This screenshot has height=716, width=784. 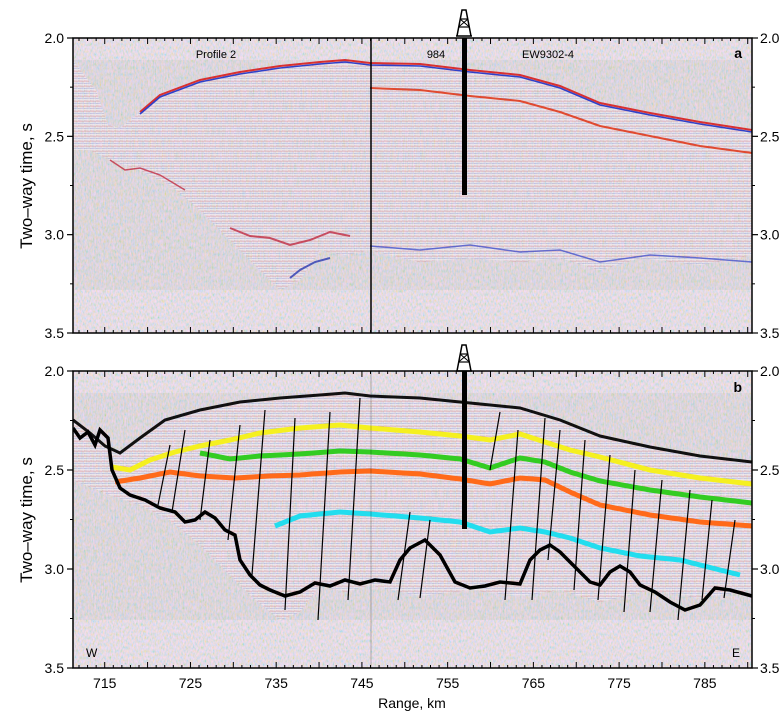 What do you see at coordinates (362, 683) in the screenshot?
I see `x-tick-label: 745` at bounding box center [362, 683].